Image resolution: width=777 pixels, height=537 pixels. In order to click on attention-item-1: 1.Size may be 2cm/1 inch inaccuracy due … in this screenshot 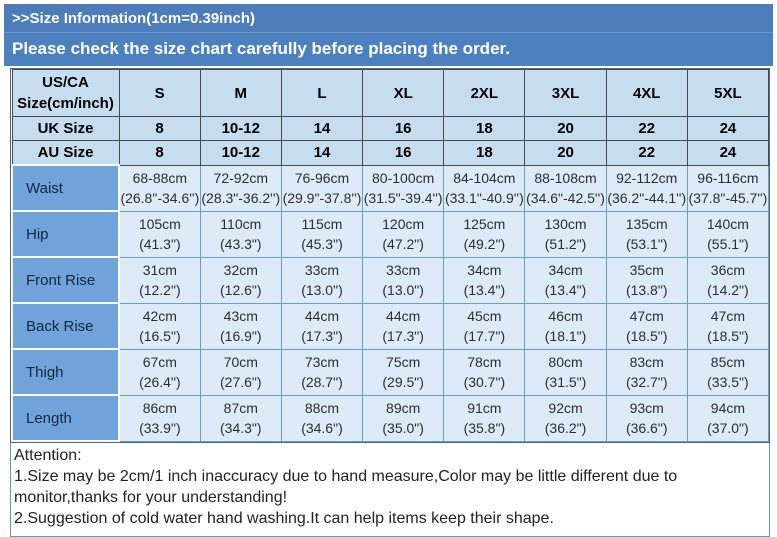, I will do `click(346, 487)`.